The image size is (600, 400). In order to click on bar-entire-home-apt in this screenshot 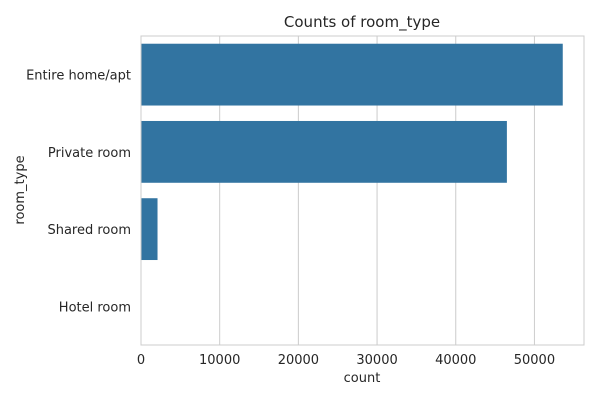, I will do `click(352, 74)`.